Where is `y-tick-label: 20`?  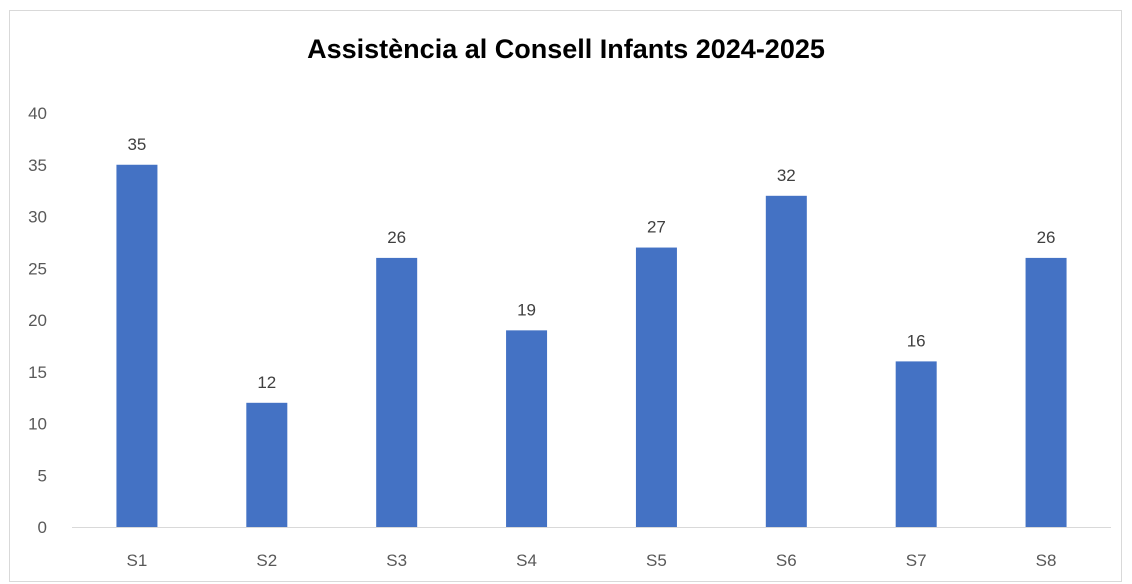
y-tick-label: 20 is located at coordinates (37, 320).